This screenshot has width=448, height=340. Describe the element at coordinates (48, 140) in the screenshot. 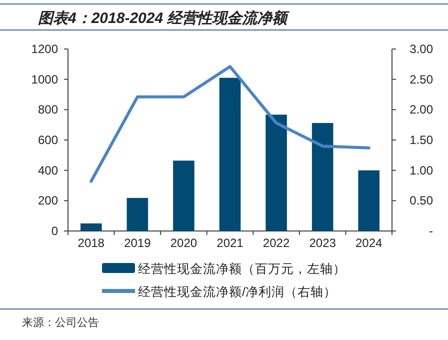

I see `y-tick-label: 600` at that location.